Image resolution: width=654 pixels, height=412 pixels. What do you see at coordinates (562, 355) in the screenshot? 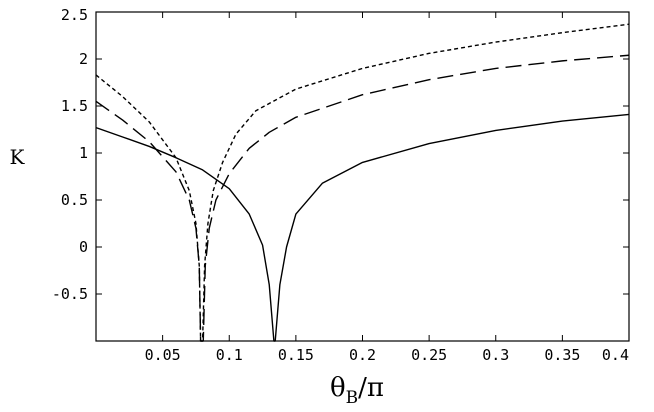
I see `x-tick-label: 0.35` at bounding box center [562, 355].